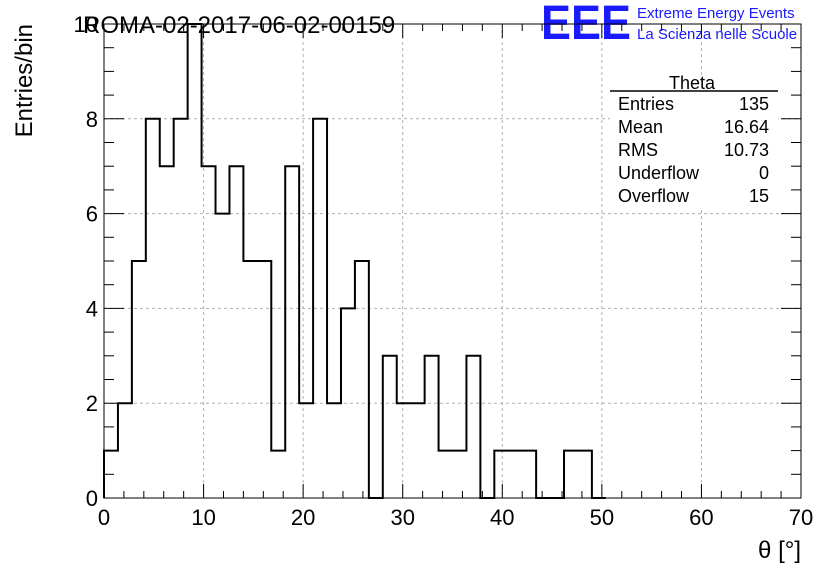 This screenshot has height=572, width=836. What do you see at coordinates (759, 196) in the screenshot?
I see `stats-row-value: 15` at bounding box center [759, 196].